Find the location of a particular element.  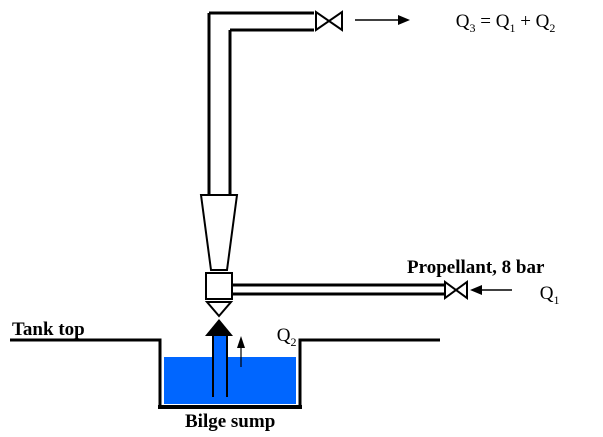

suction-flow-arrow is located at coordinates (219, 327).